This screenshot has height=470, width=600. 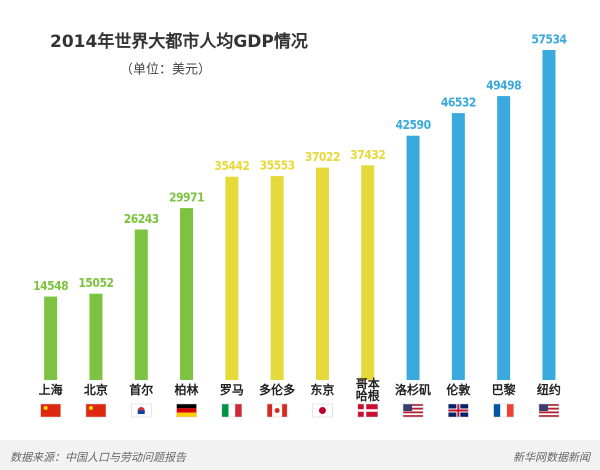 I want to click on value-label: 14548, so click(x=50, y=286).